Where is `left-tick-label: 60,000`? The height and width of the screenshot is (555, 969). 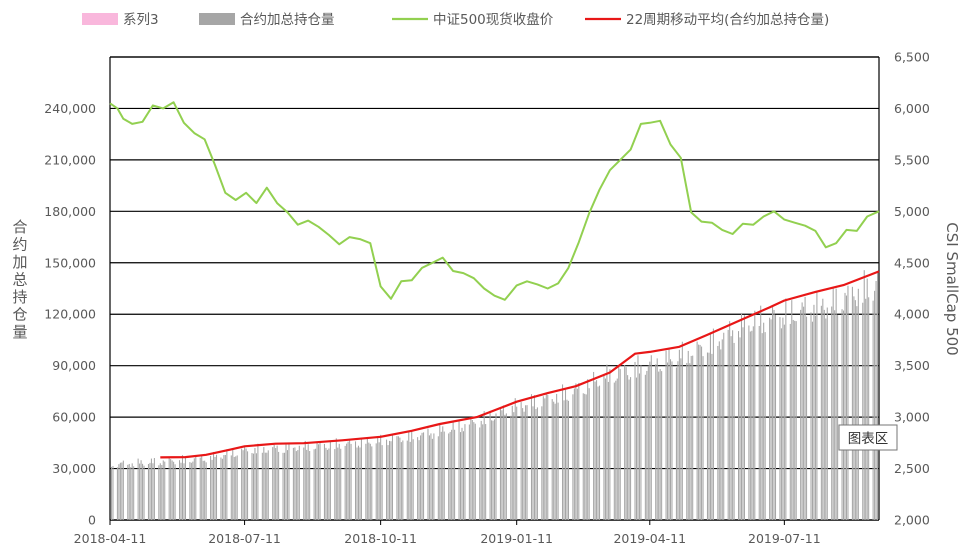
left-tick-label: 60,000 is located at coordinates (74, 417).